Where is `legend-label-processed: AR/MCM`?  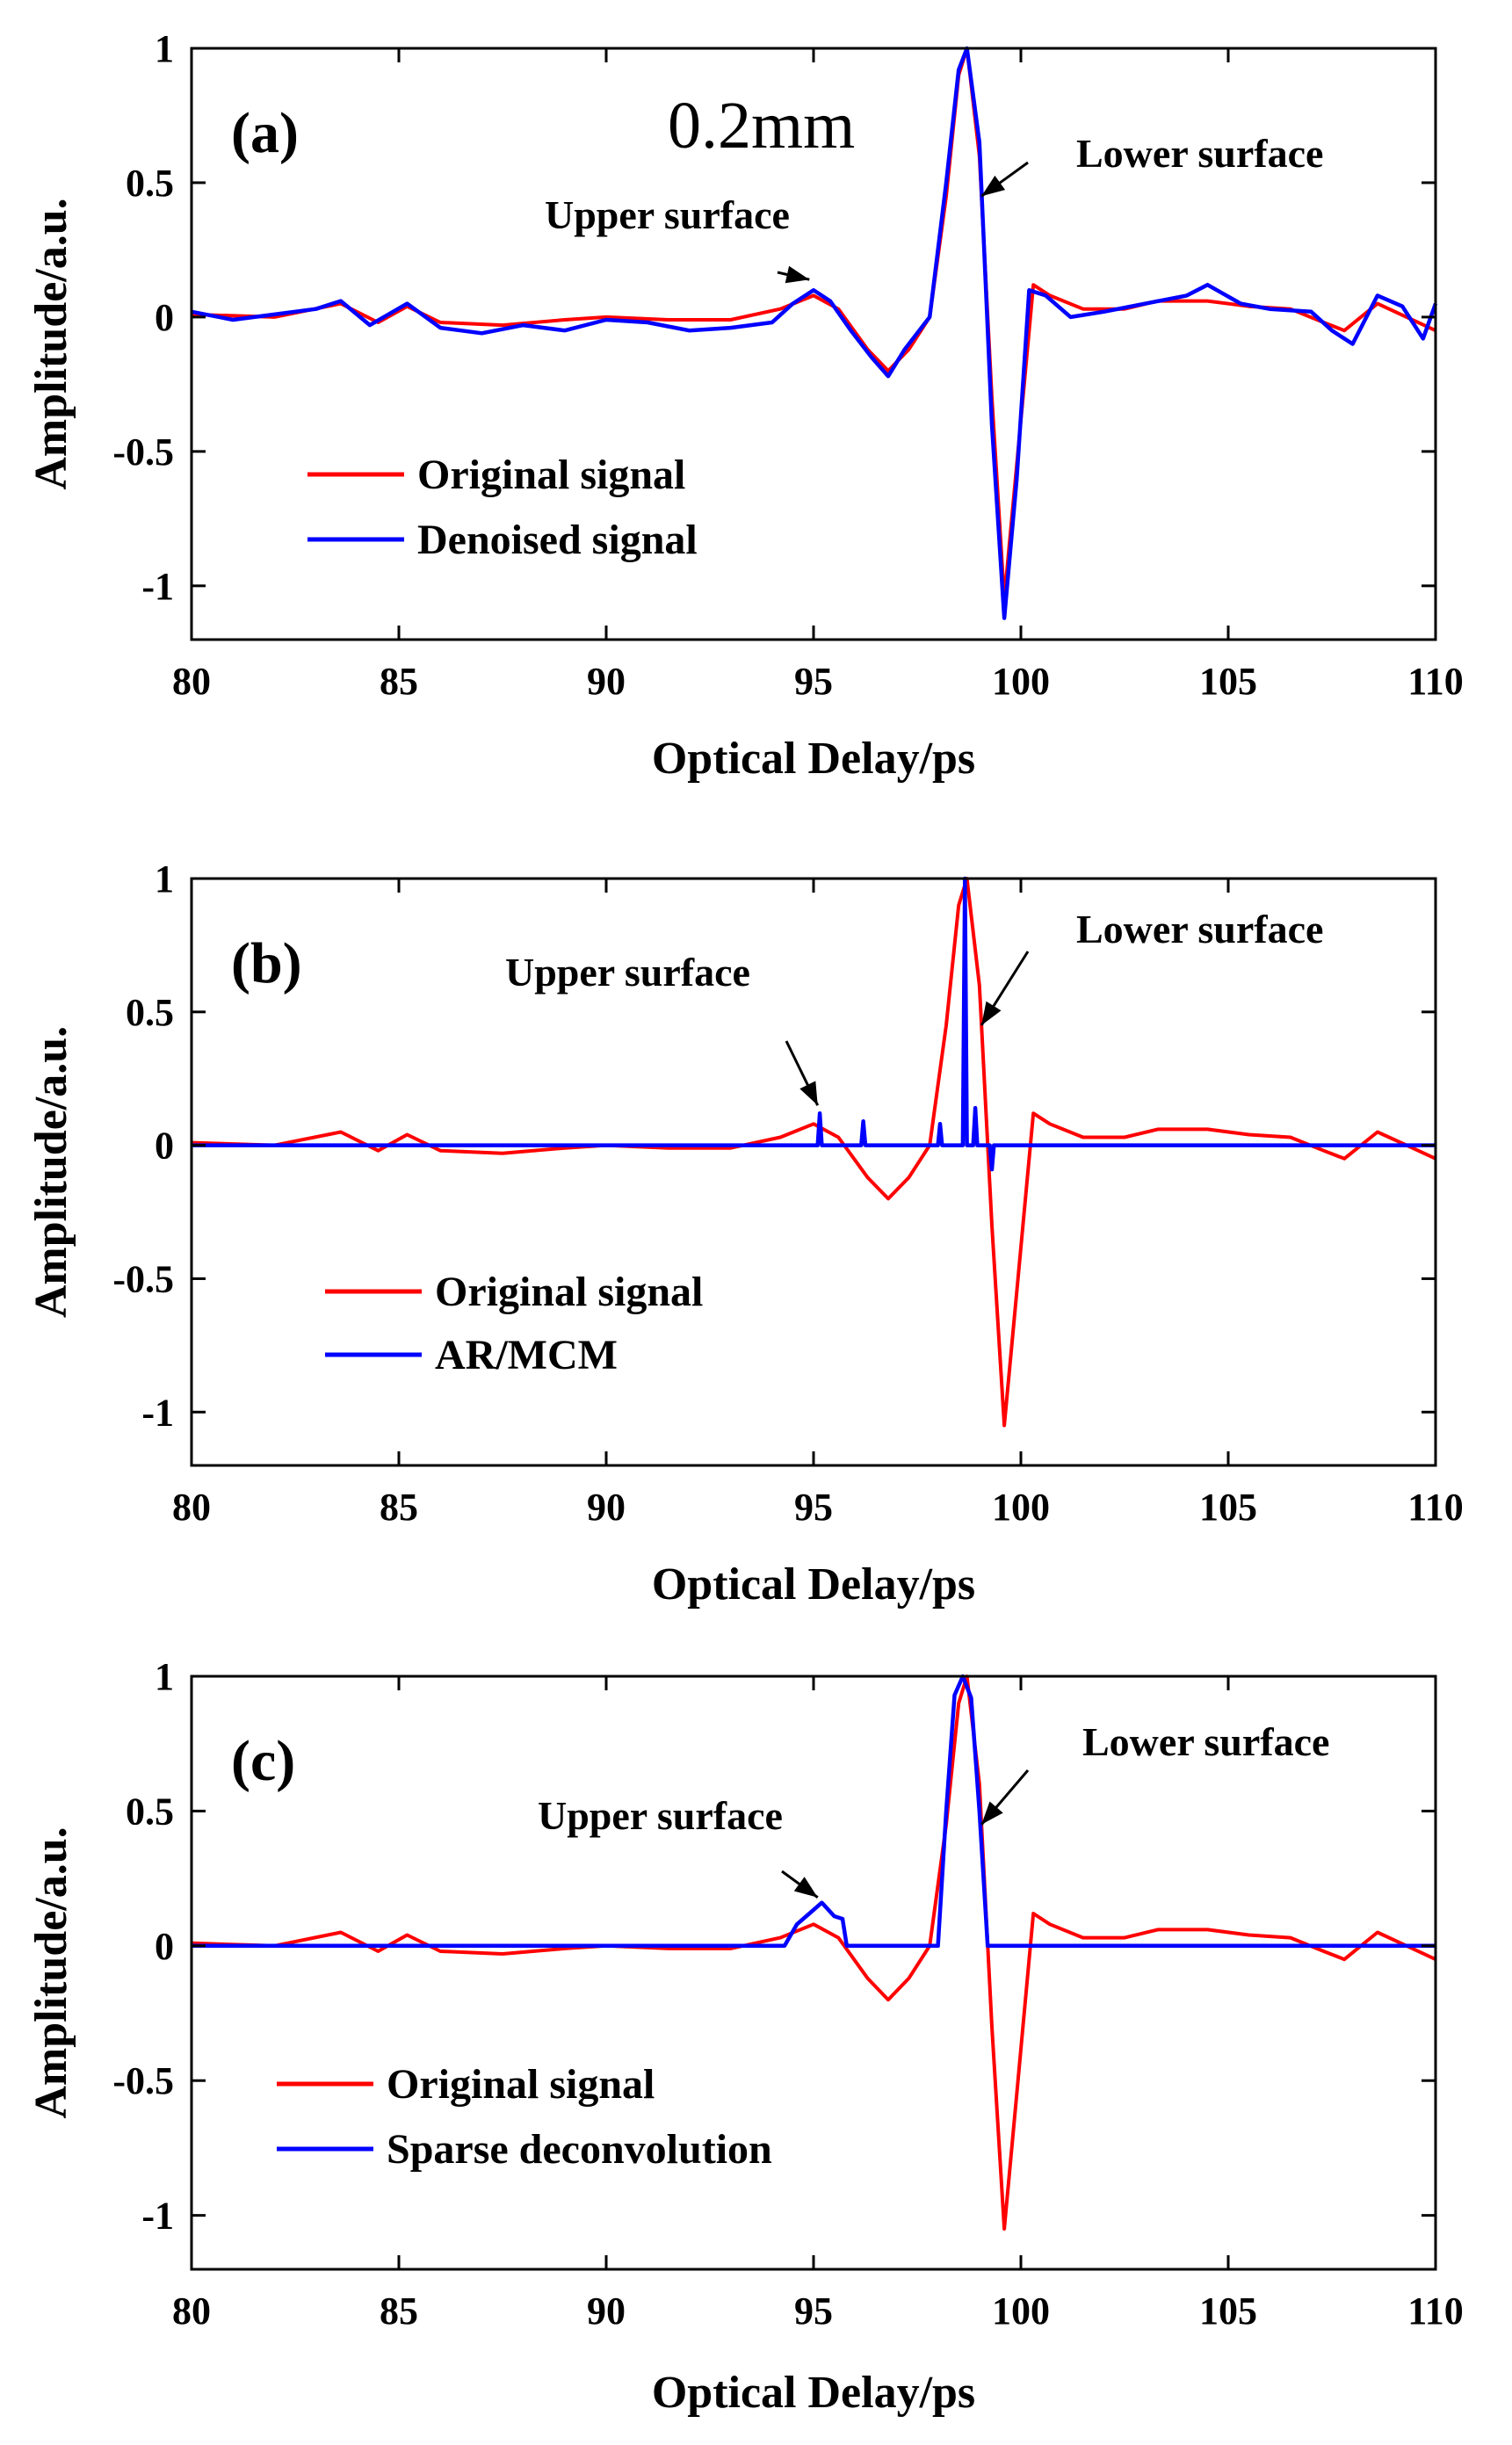 legend-label-processed: AR/MCM is located at coordinates (527, 1355).